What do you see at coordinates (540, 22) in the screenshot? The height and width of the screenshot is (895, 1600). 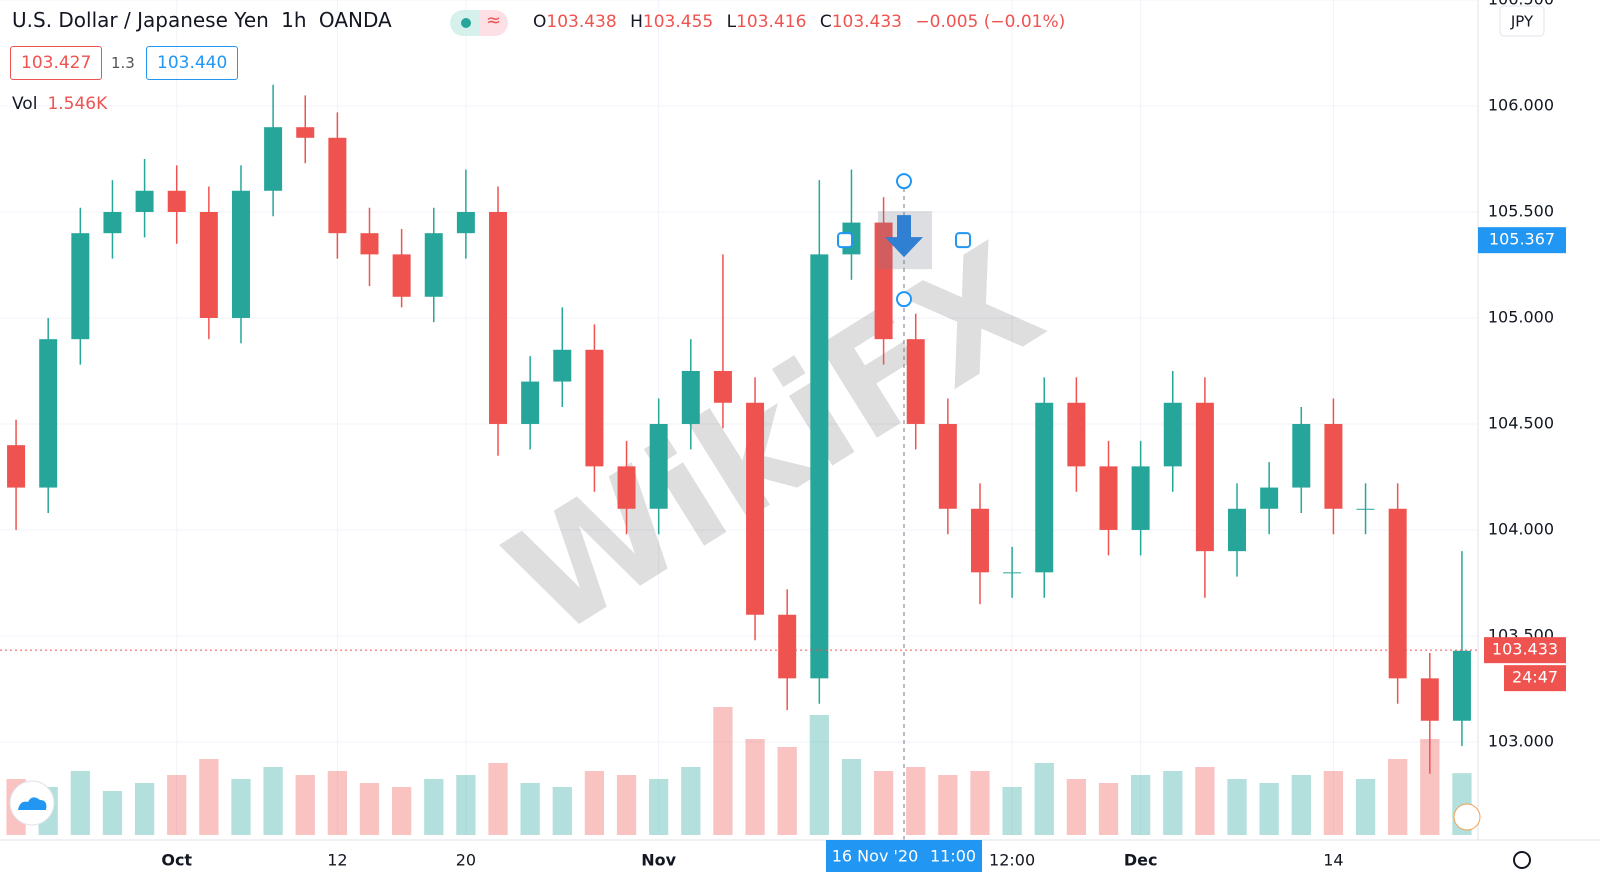 I see `o-label: O` at bounding box center [540, 22].